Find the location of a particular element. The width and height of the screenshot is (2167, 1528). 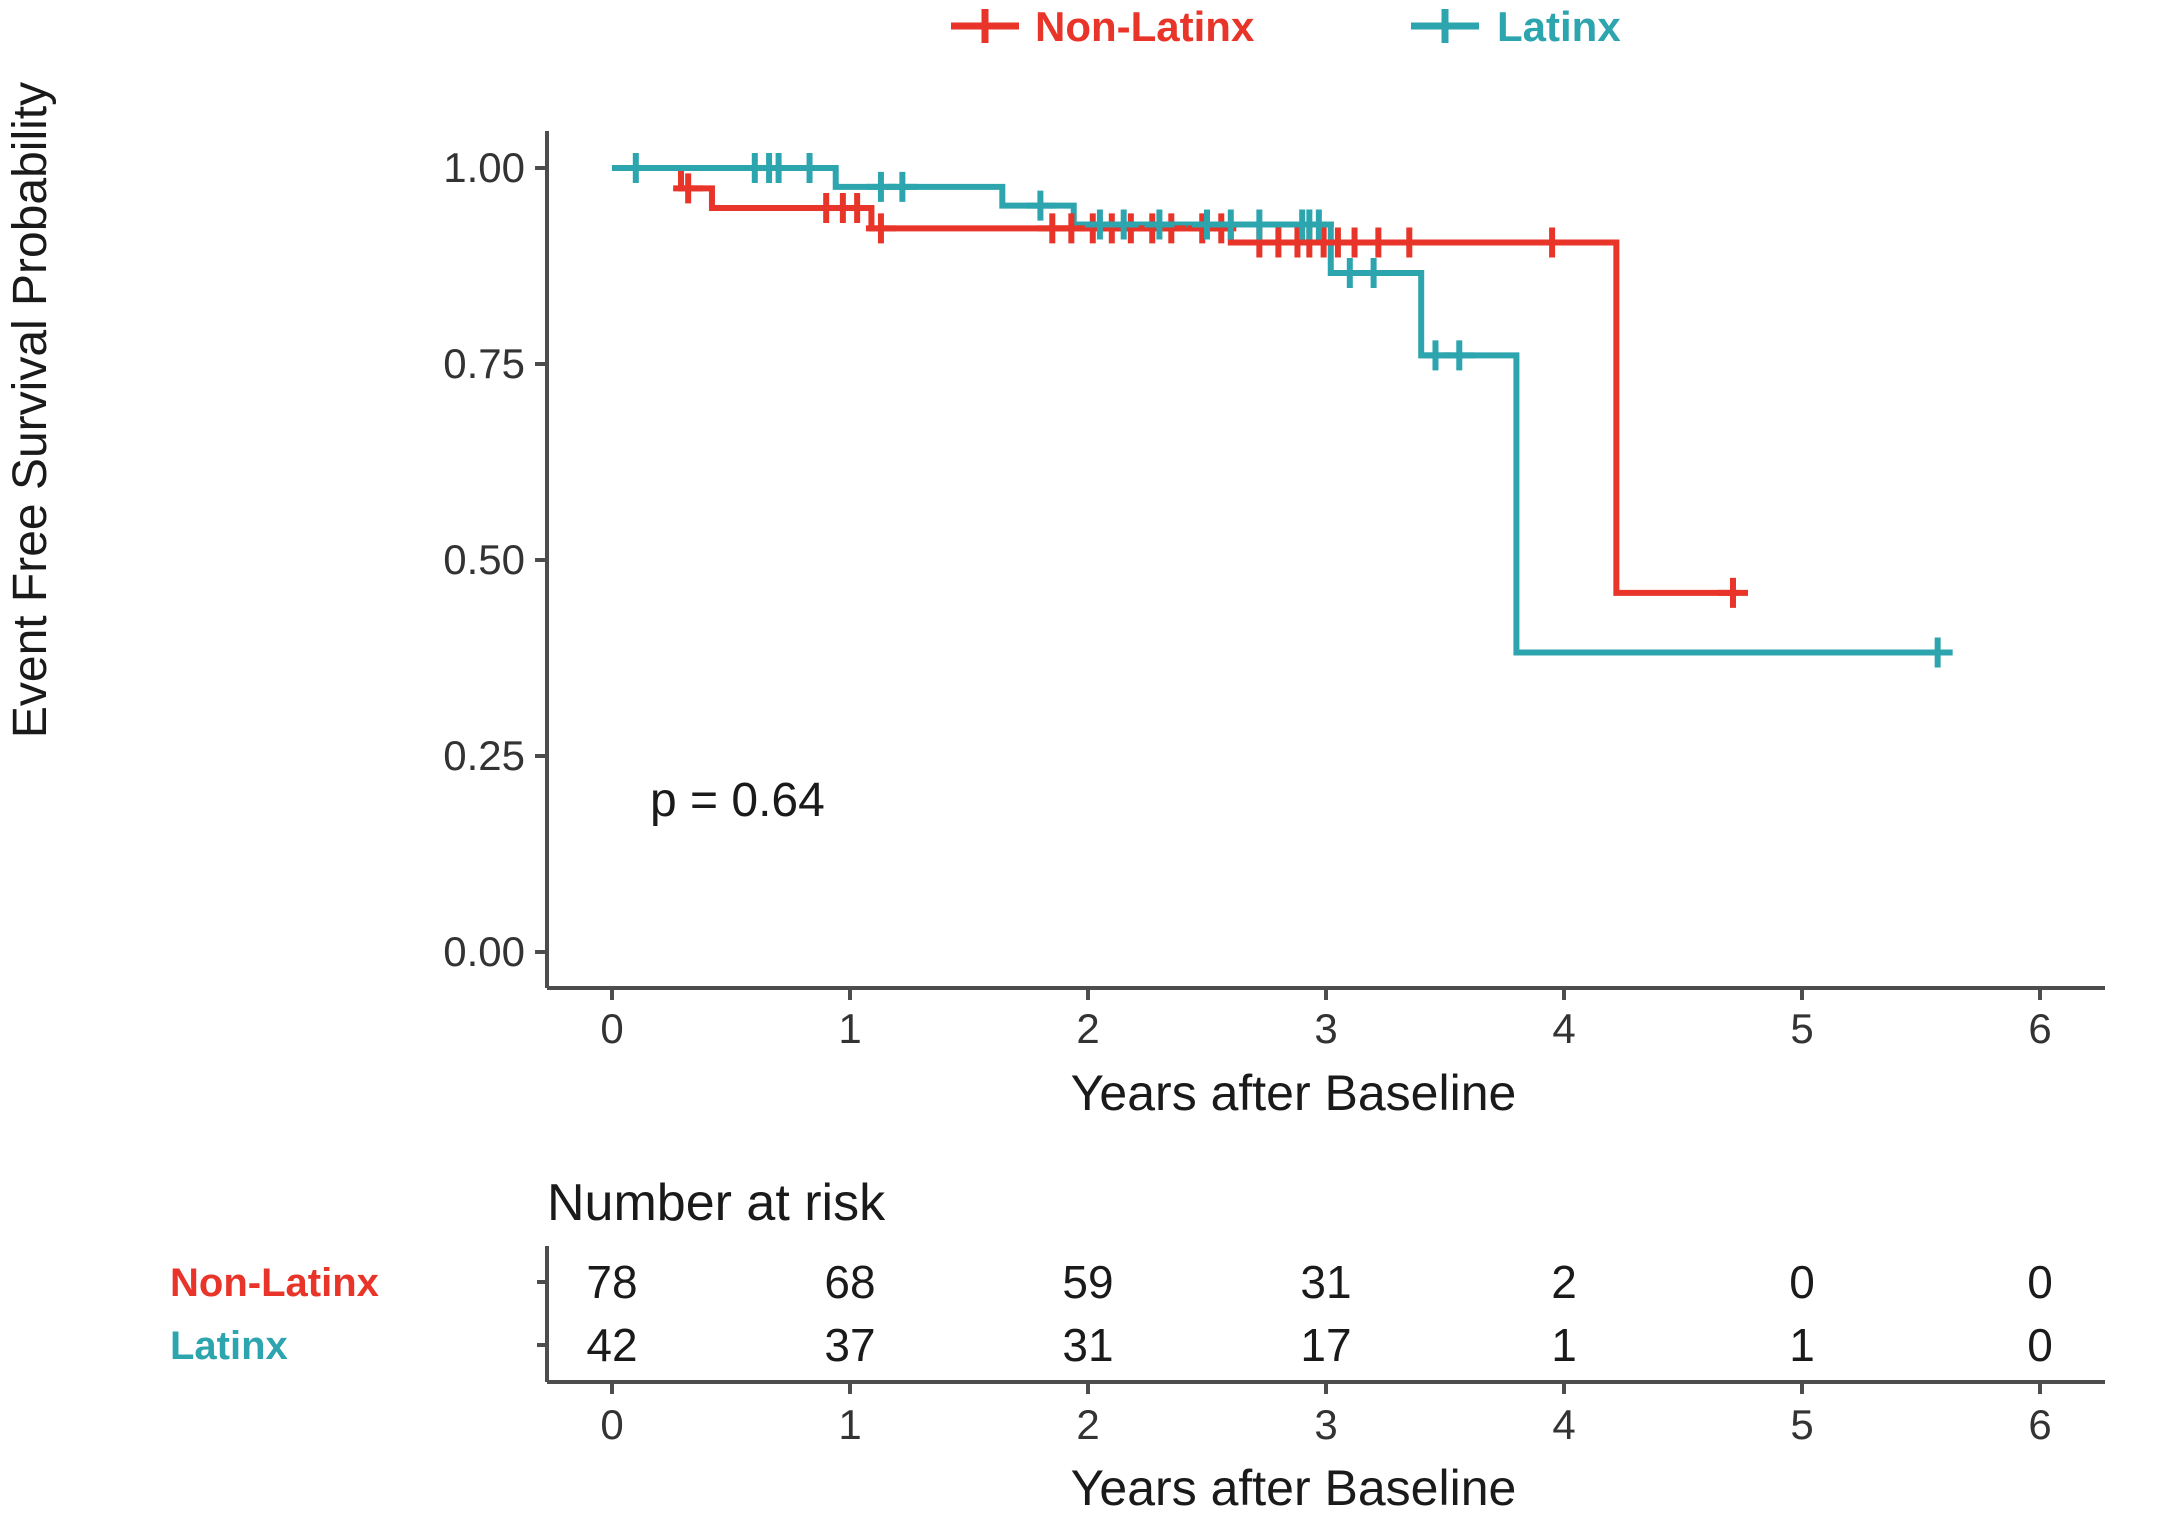

risk-x-tick-label: 3 is located at coordinates (1325, 1424).